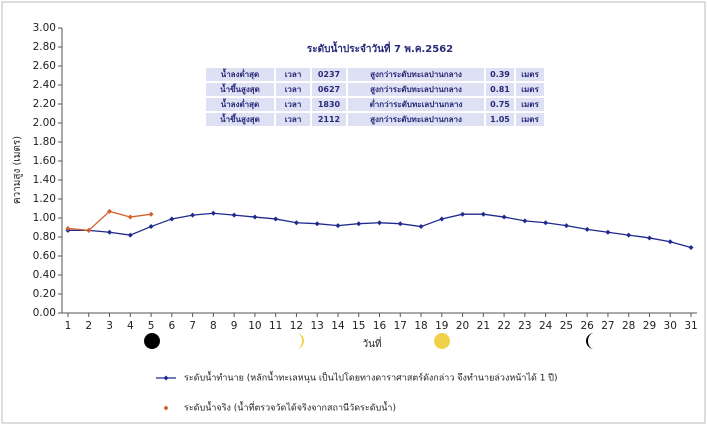 The image size is (707, 425). What do you see at coordinates (503, 326) in the screenshot?
I see `x-tick-label: 22` at bounding box center [503, 326].